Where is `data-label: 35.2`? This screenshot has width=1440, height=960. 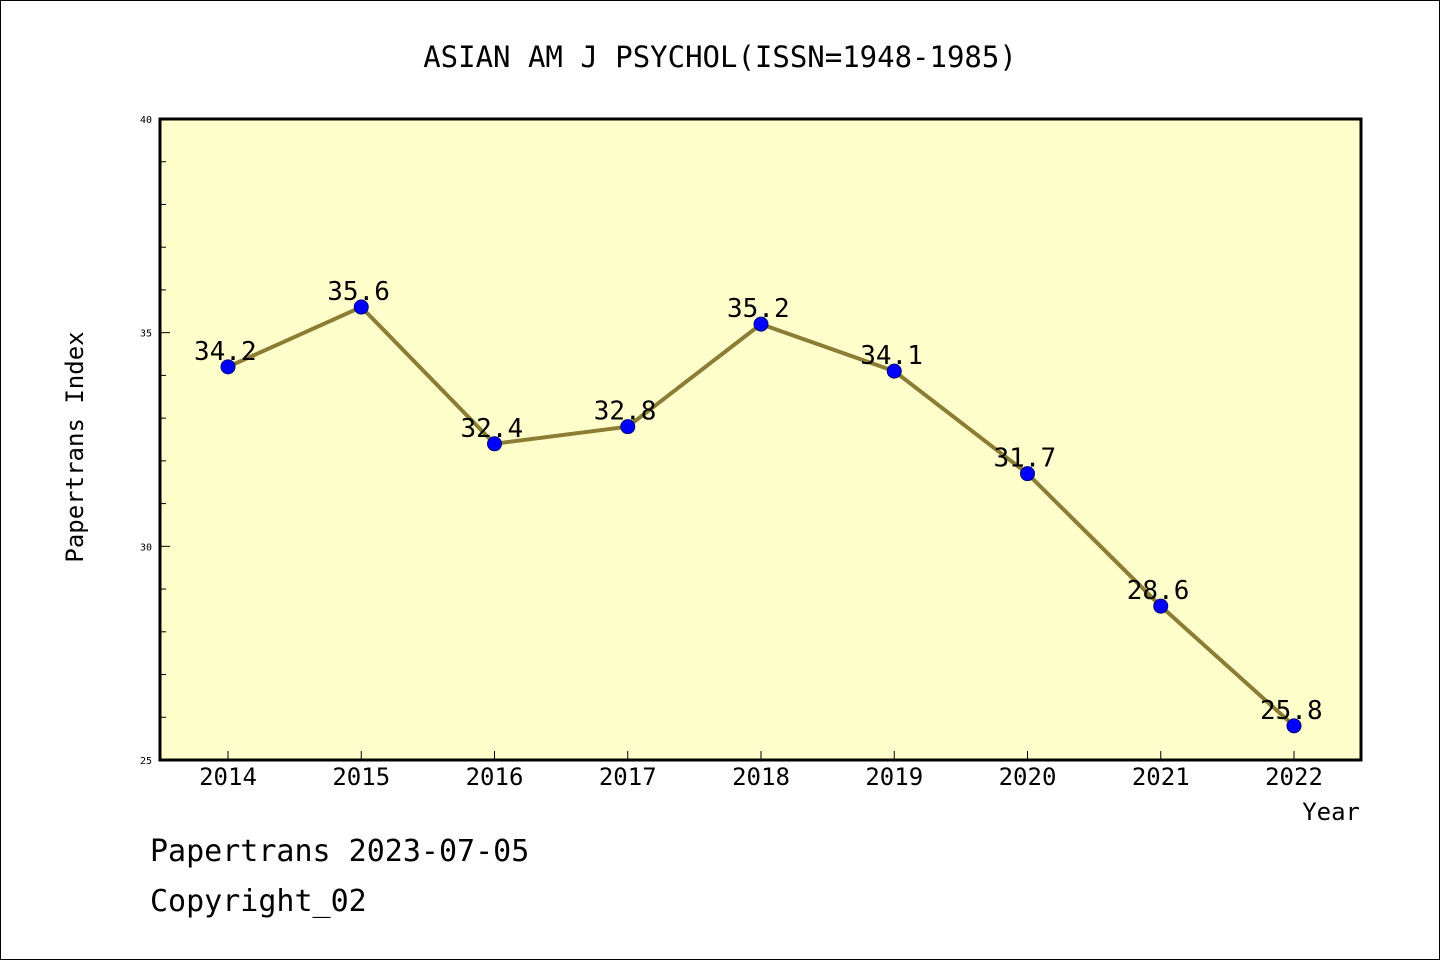
data-label: 35.2 is located at coordinates (758, 309).